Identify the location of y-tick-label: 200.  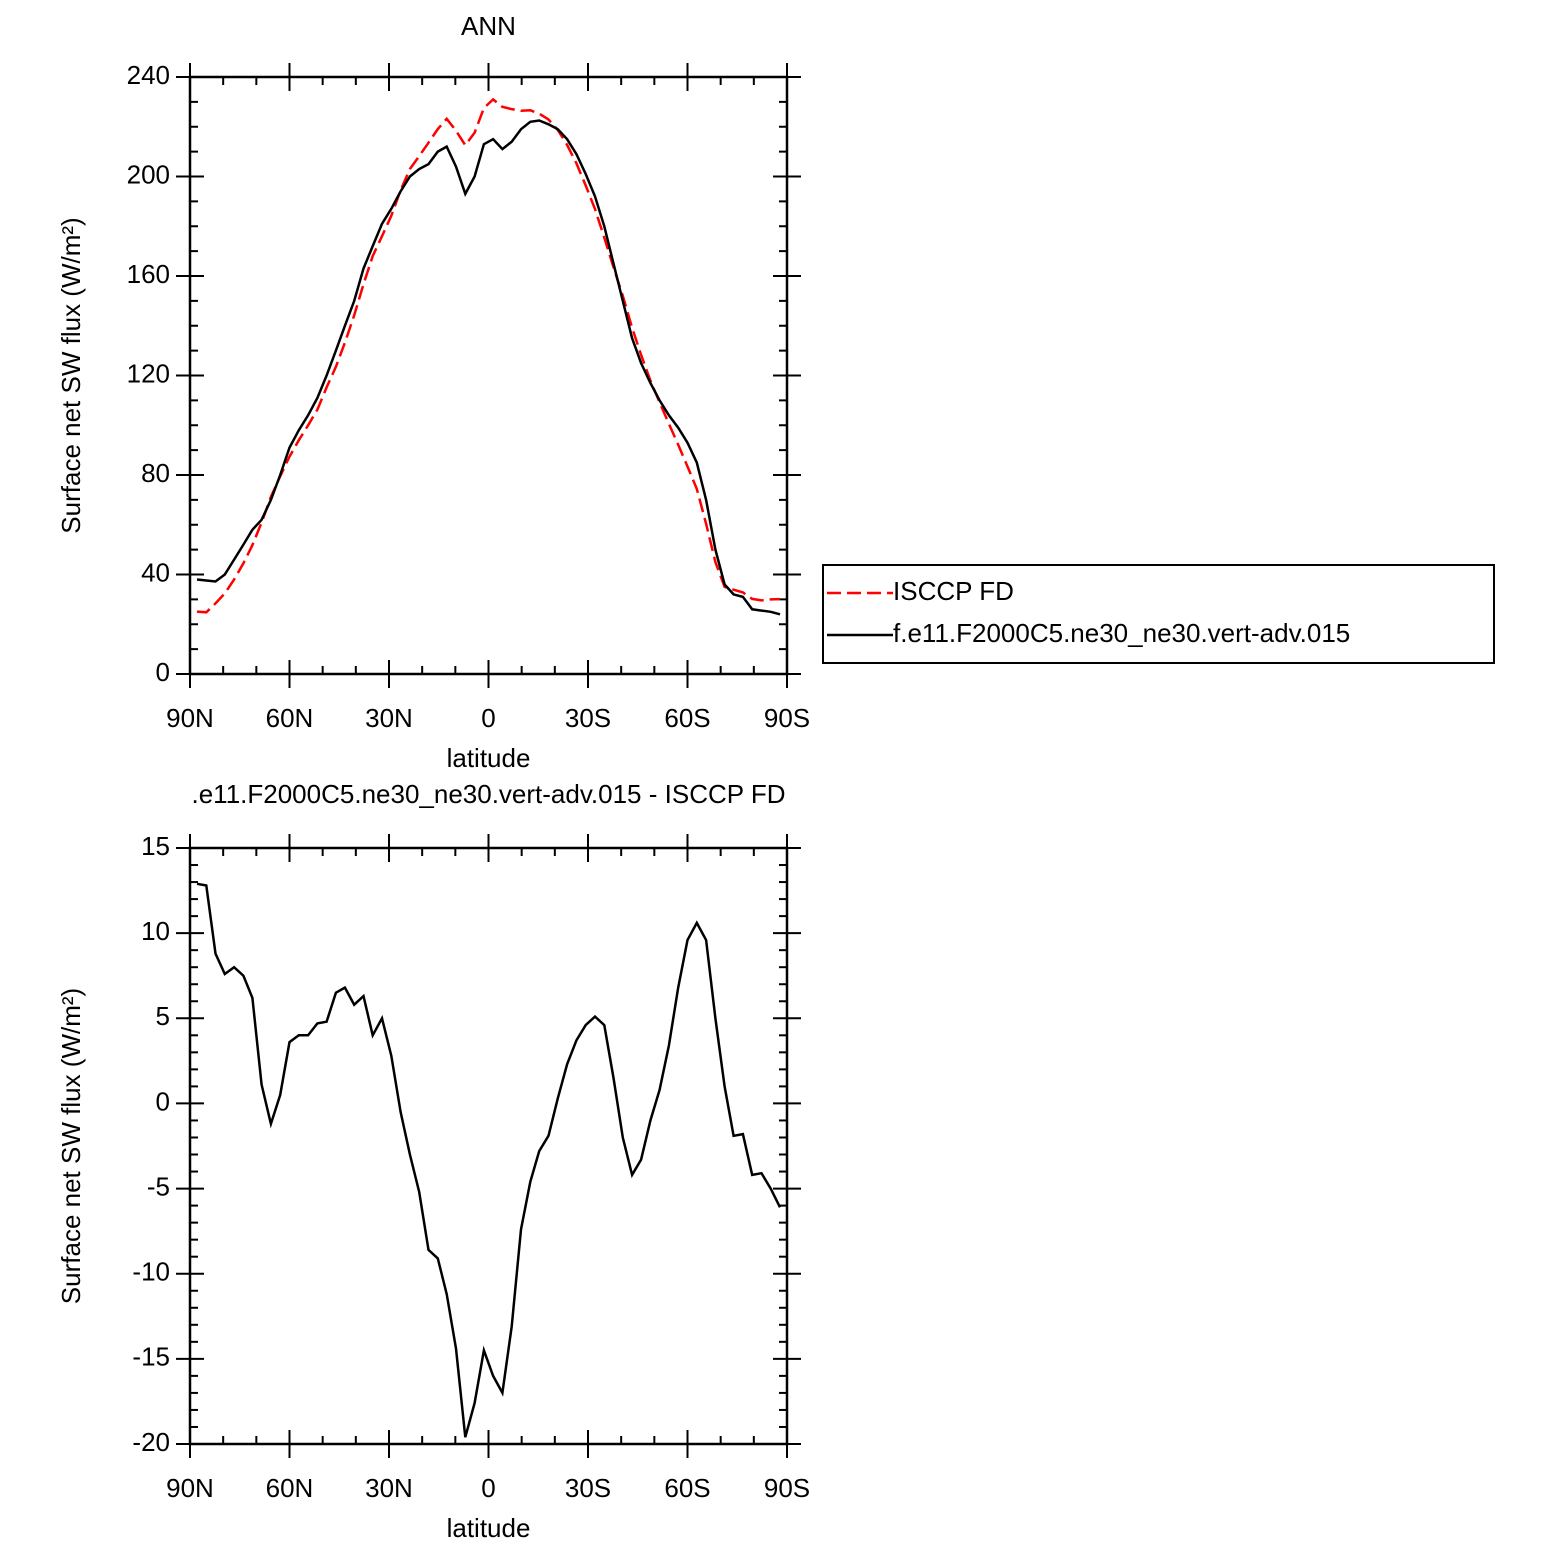
(148, 174).